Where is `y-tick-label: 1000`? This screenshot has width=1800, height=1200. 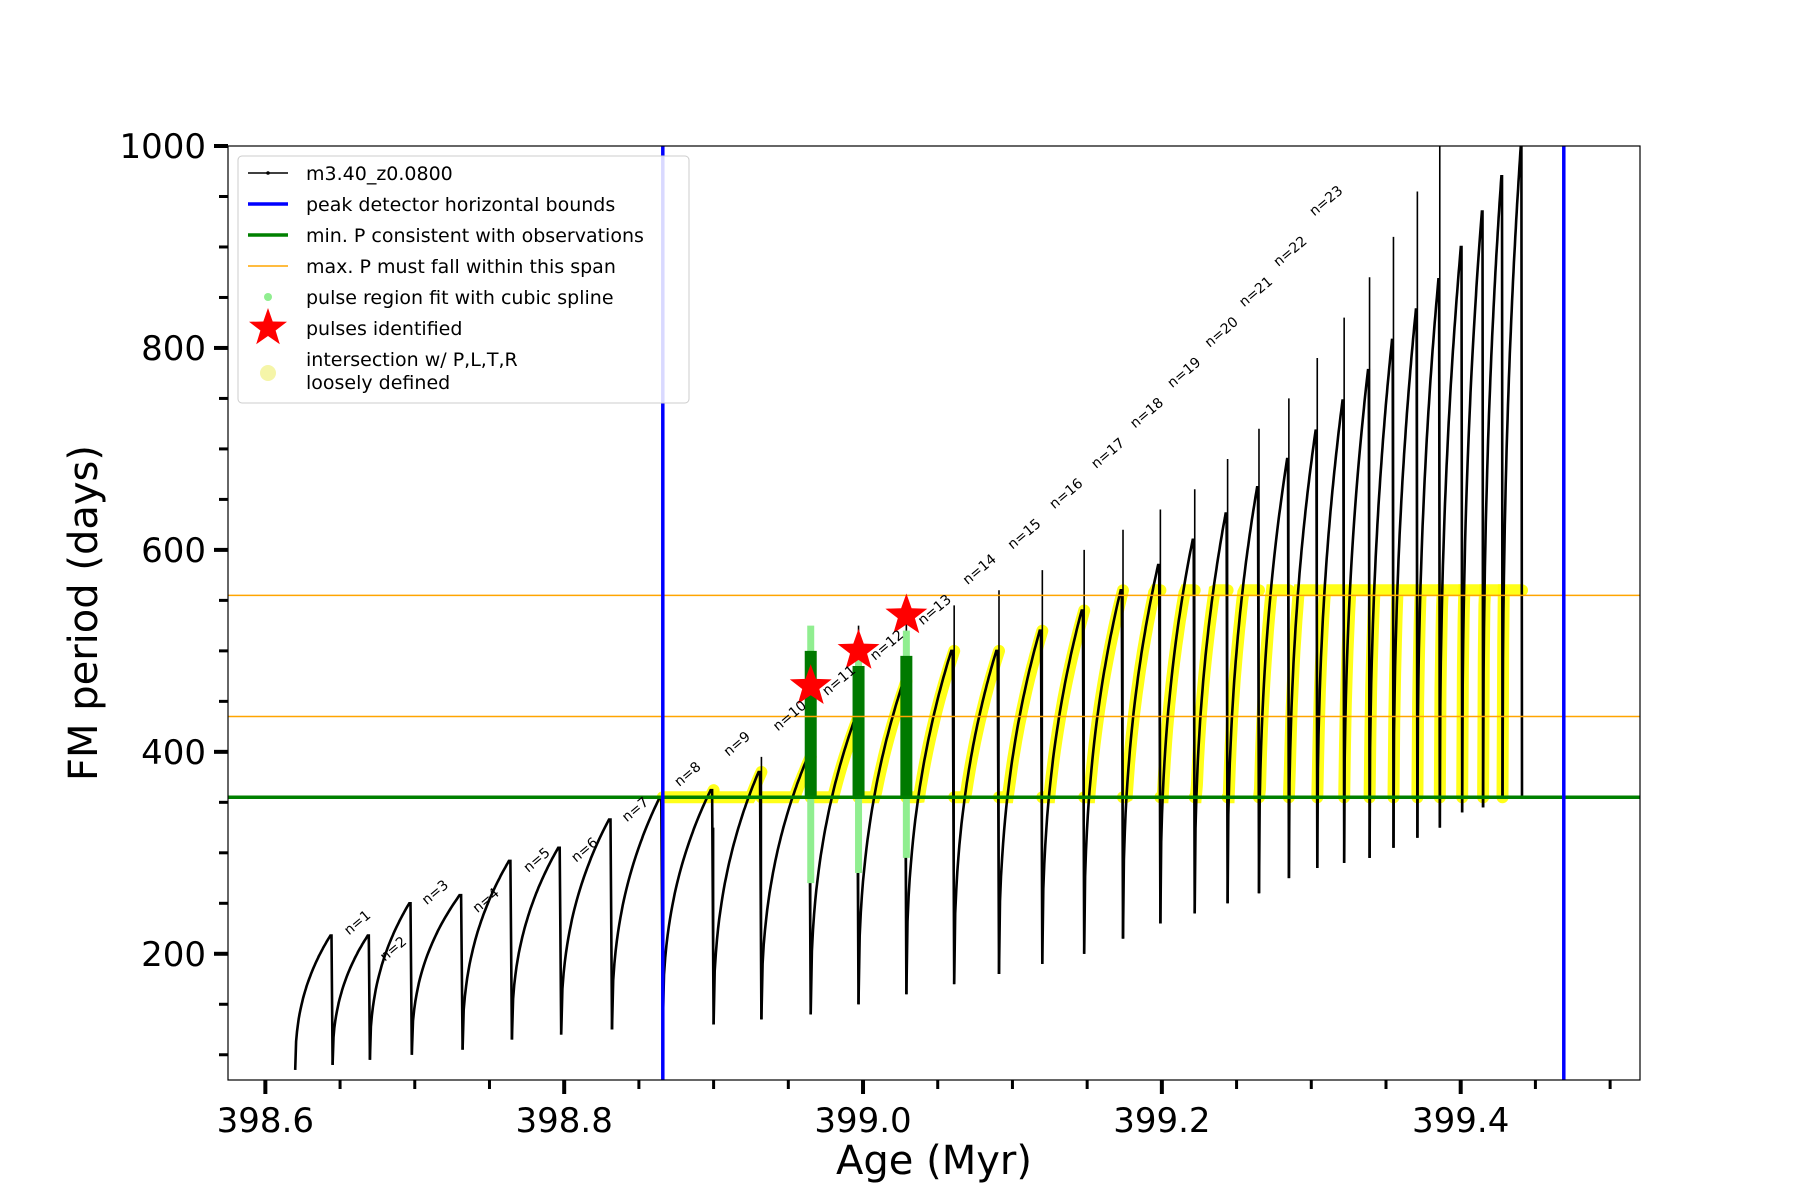 y-tick-label: 1000 is located at coordinates (162, 147).